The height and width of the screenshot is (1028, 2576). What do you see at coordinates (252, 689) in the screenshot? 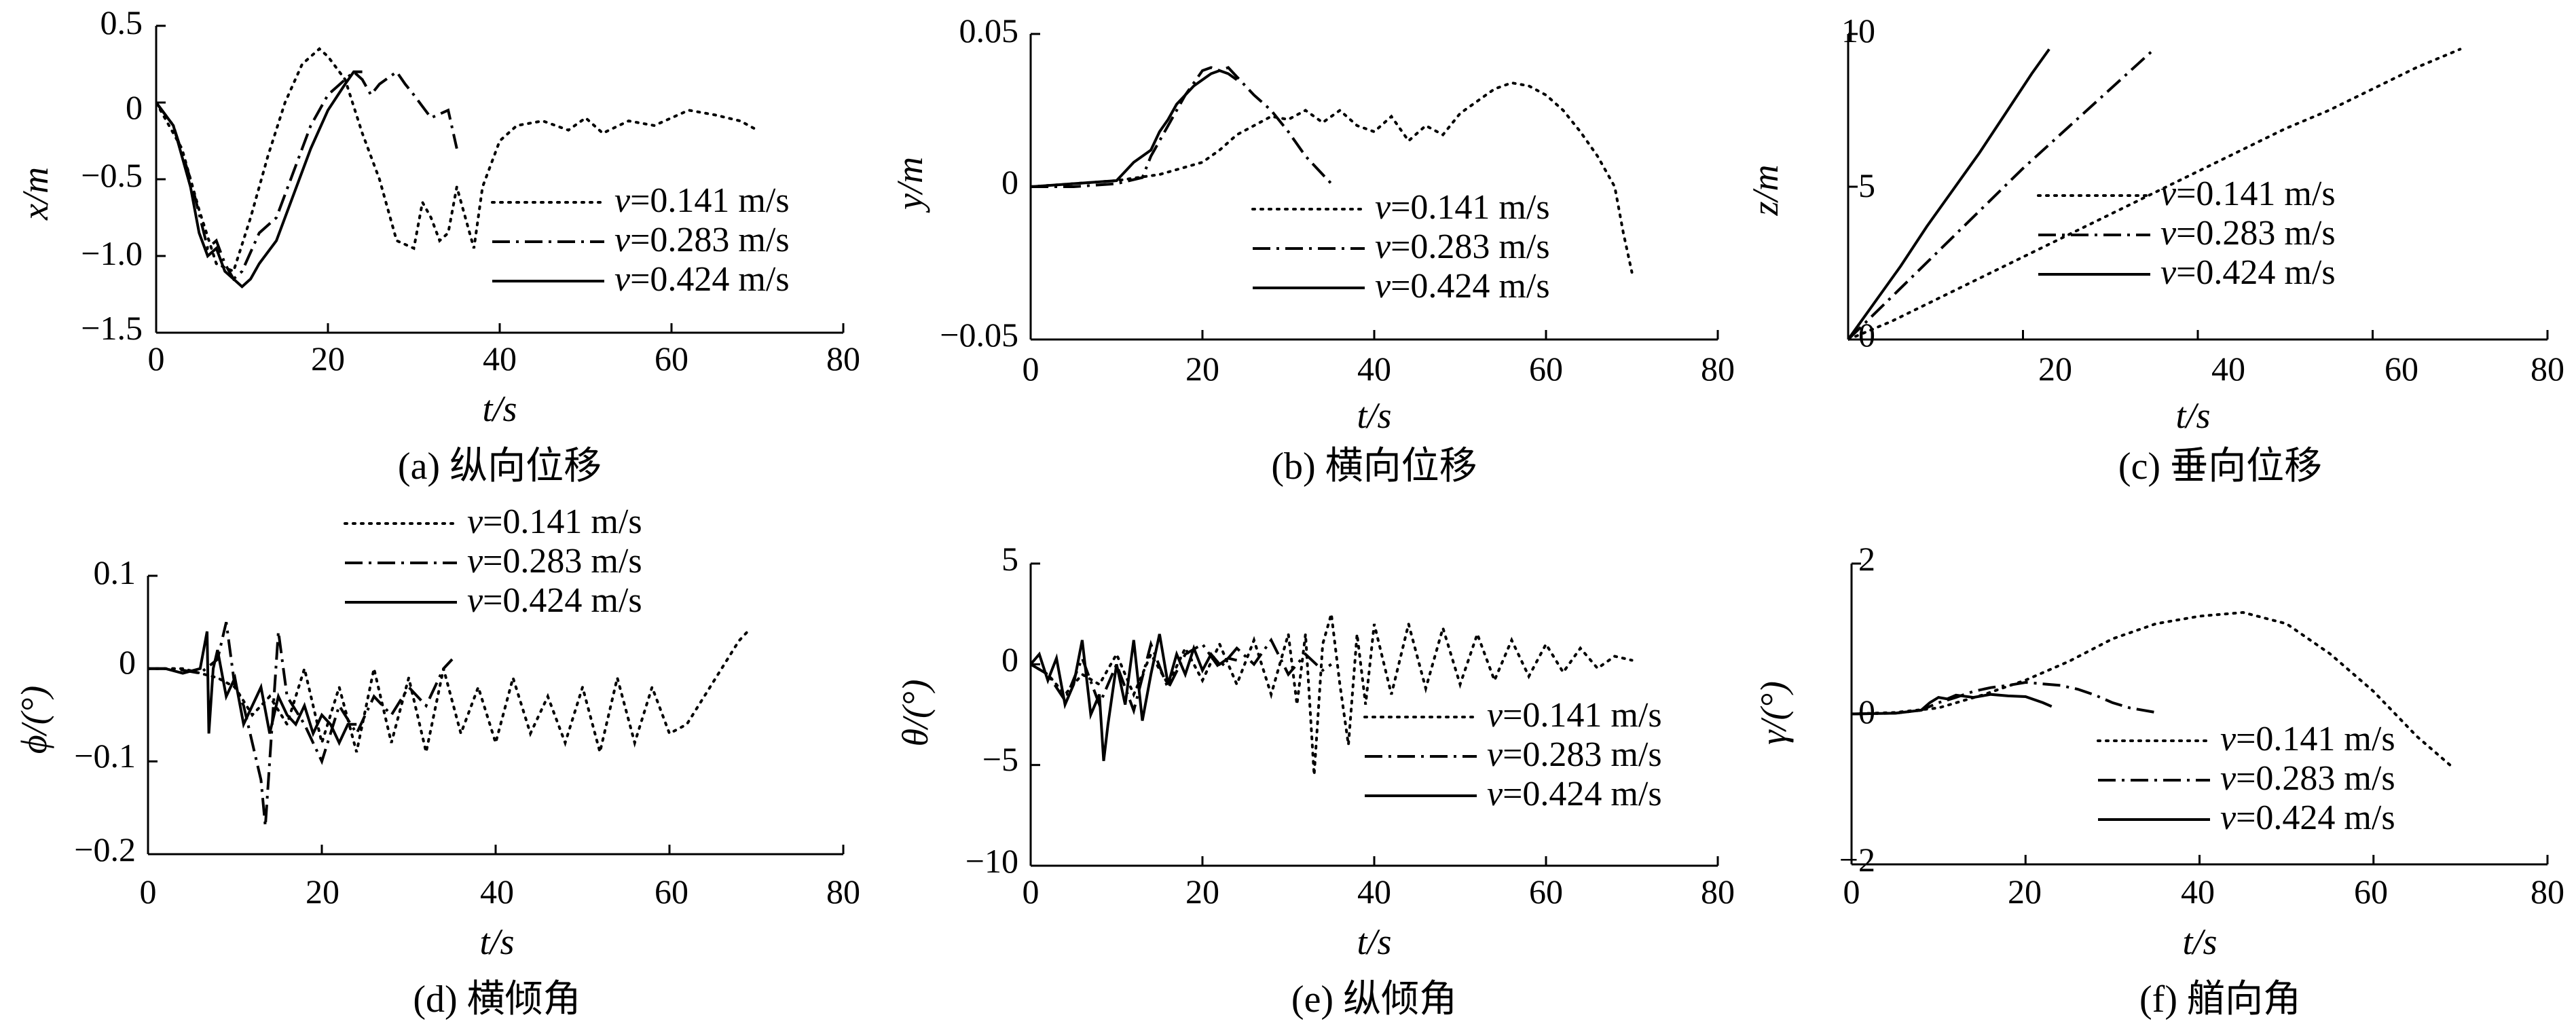
I see `panel-d-series-3-line` at bounding box center [252, 689].